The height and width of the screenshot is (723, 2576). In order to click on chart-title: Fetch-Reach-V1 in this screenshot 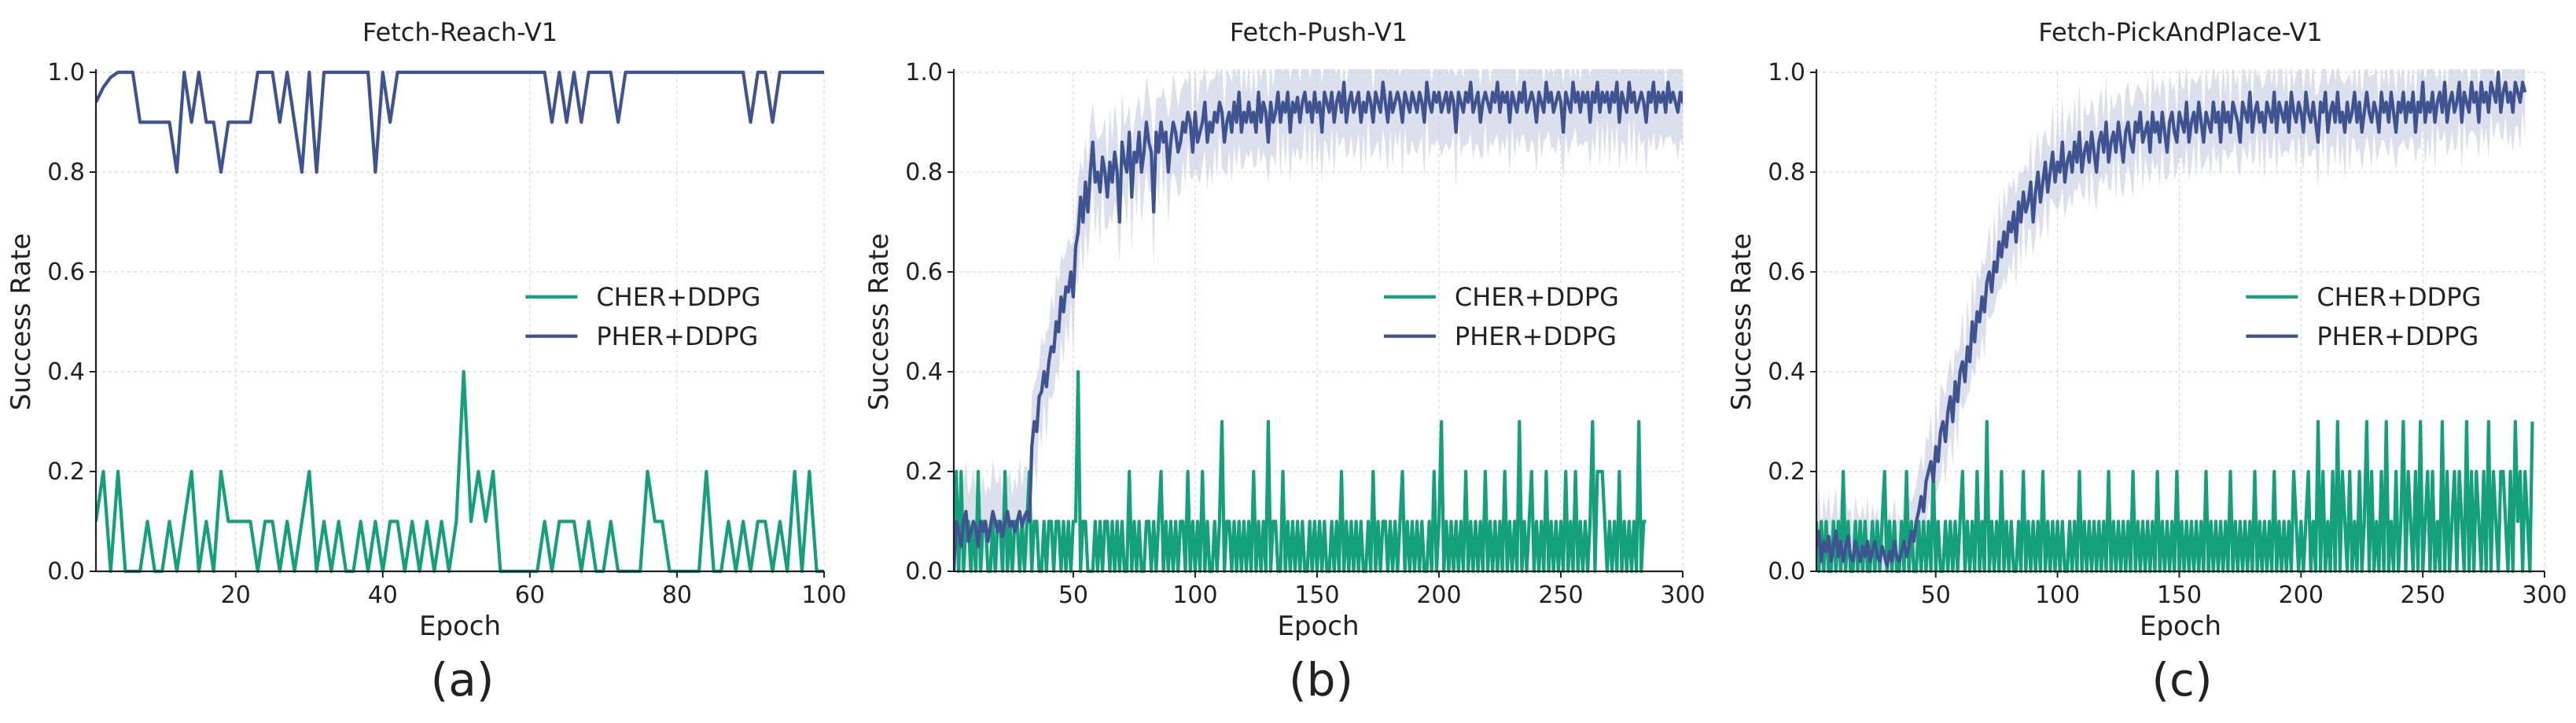, I will do `click(460, 32)`.